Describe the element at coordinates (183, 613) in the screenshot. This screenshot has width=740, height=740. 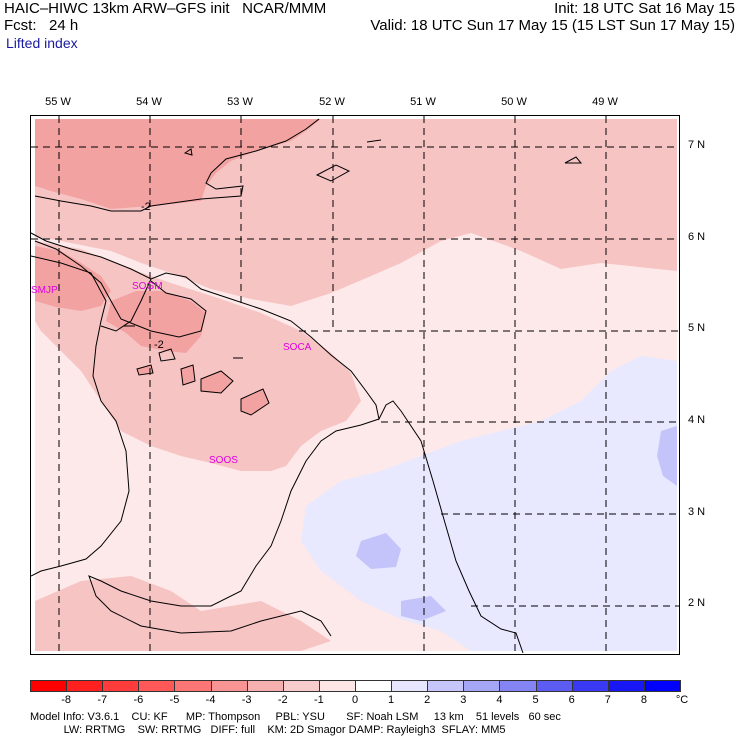
I see `li-minus2-sw` at that location.